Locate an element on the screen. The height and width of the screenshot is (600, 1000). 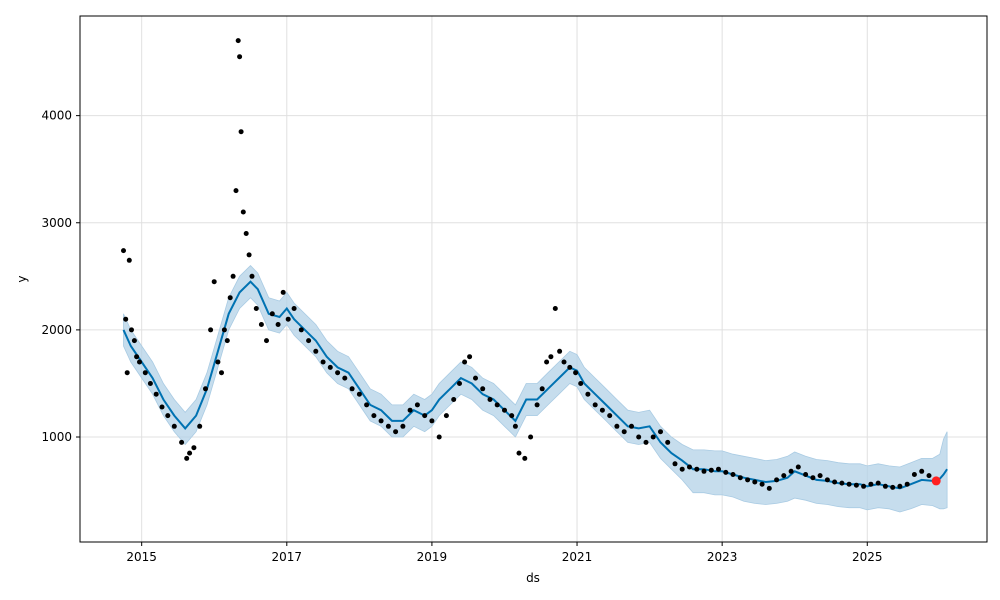
y-tick-label: 1000 is located at coordinates (56, 437).